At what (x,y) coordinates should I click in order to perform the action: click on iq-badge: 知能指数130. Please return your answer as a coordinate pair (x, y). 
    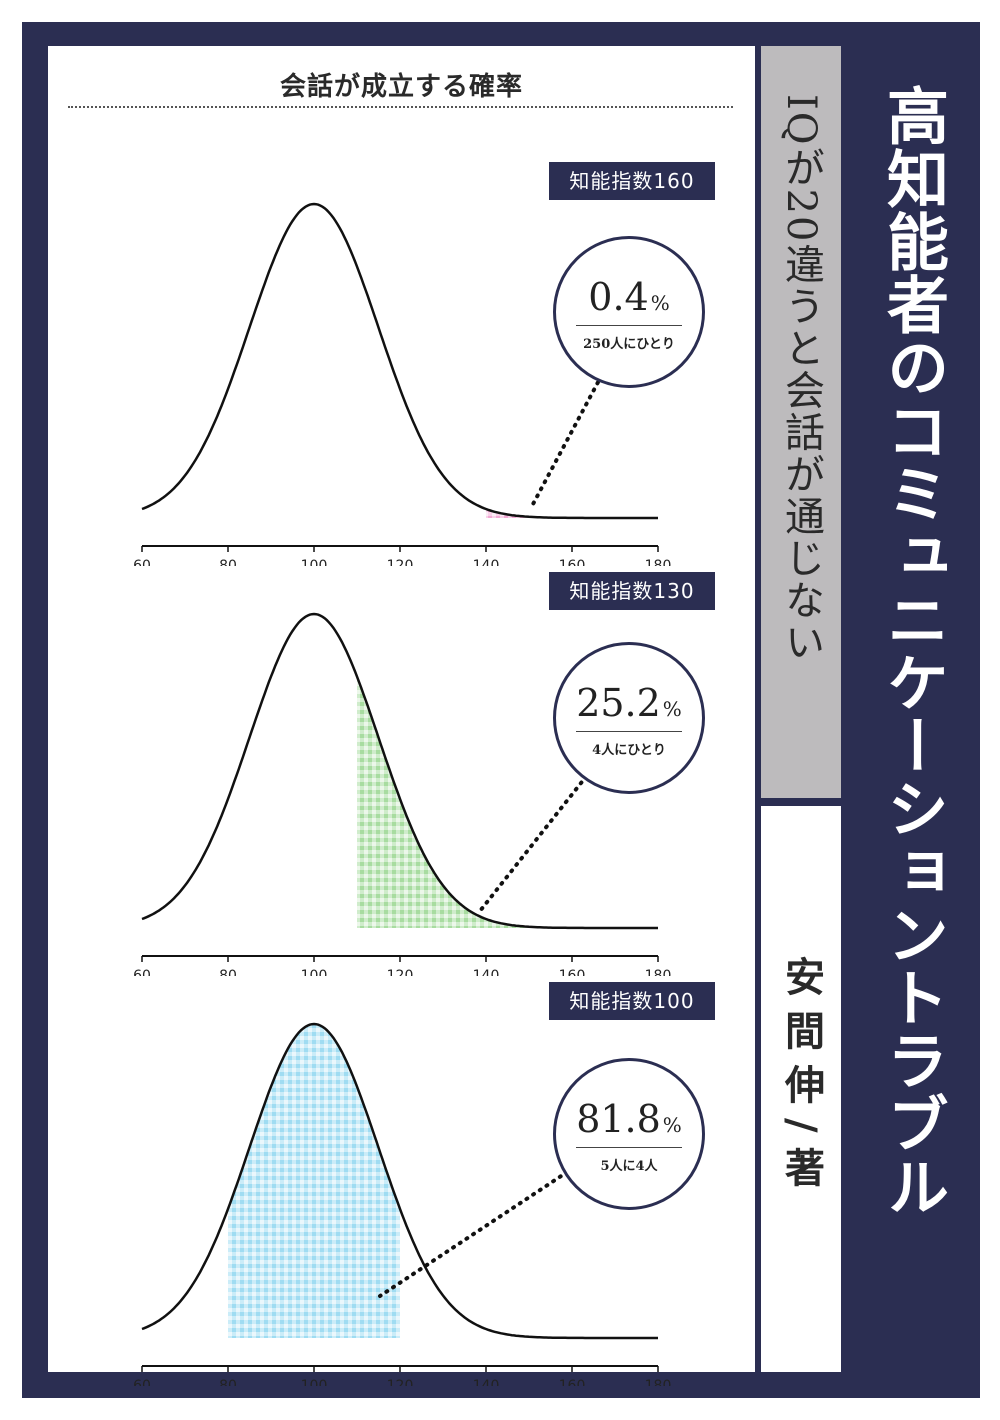
    Looking at the image, I should click on (632, 591).